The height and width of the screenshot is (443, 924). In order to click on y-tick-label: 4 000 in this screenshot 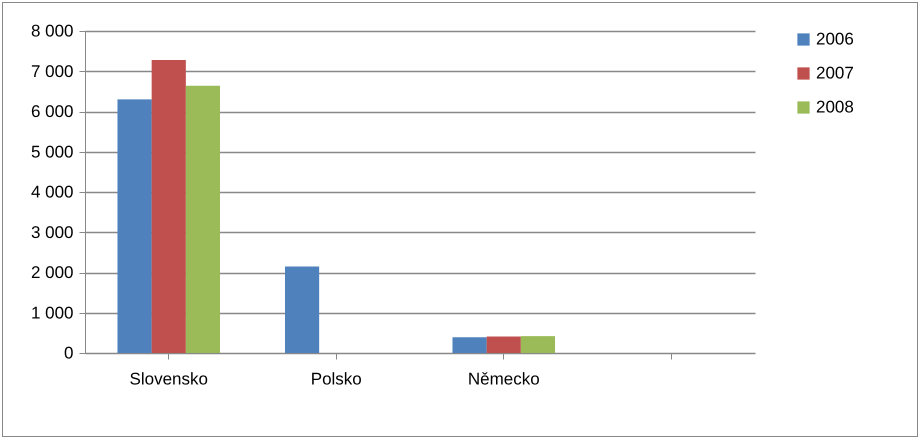, I will do `click(52, 192)`.